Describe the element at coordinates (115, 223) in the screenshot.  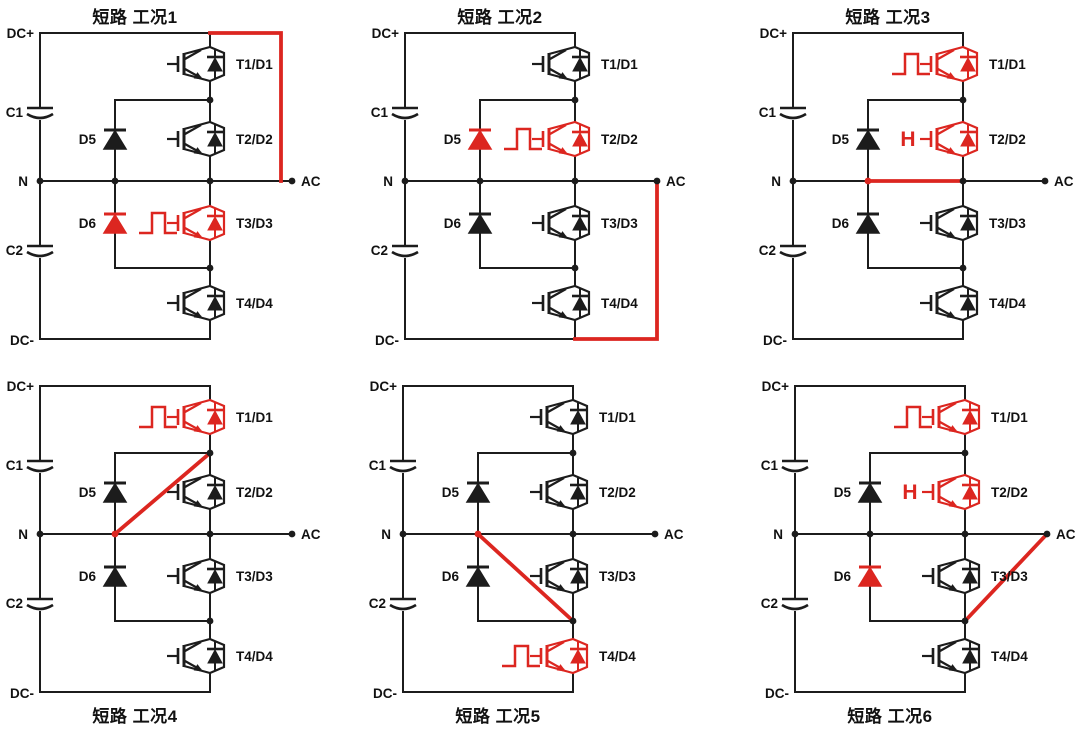
I see `clamp-diode-d6` at that location.